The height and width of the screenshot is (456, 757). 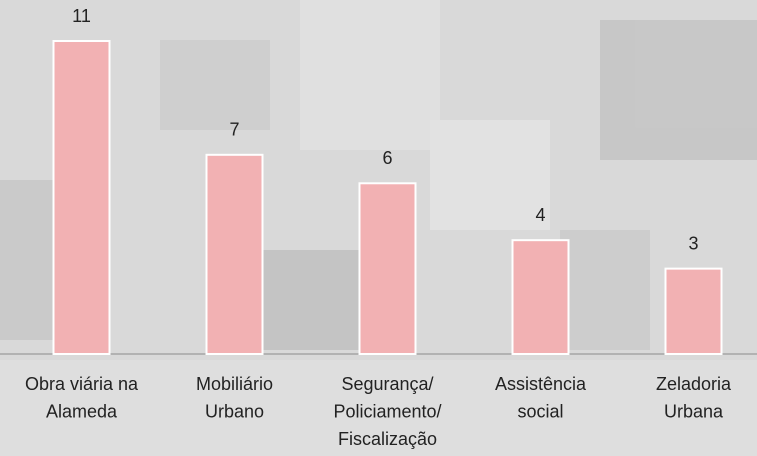 What do you see at coordinates (387, 158) in the screenshot?
I see `data-label: 6` at bounding box center [387, 158].